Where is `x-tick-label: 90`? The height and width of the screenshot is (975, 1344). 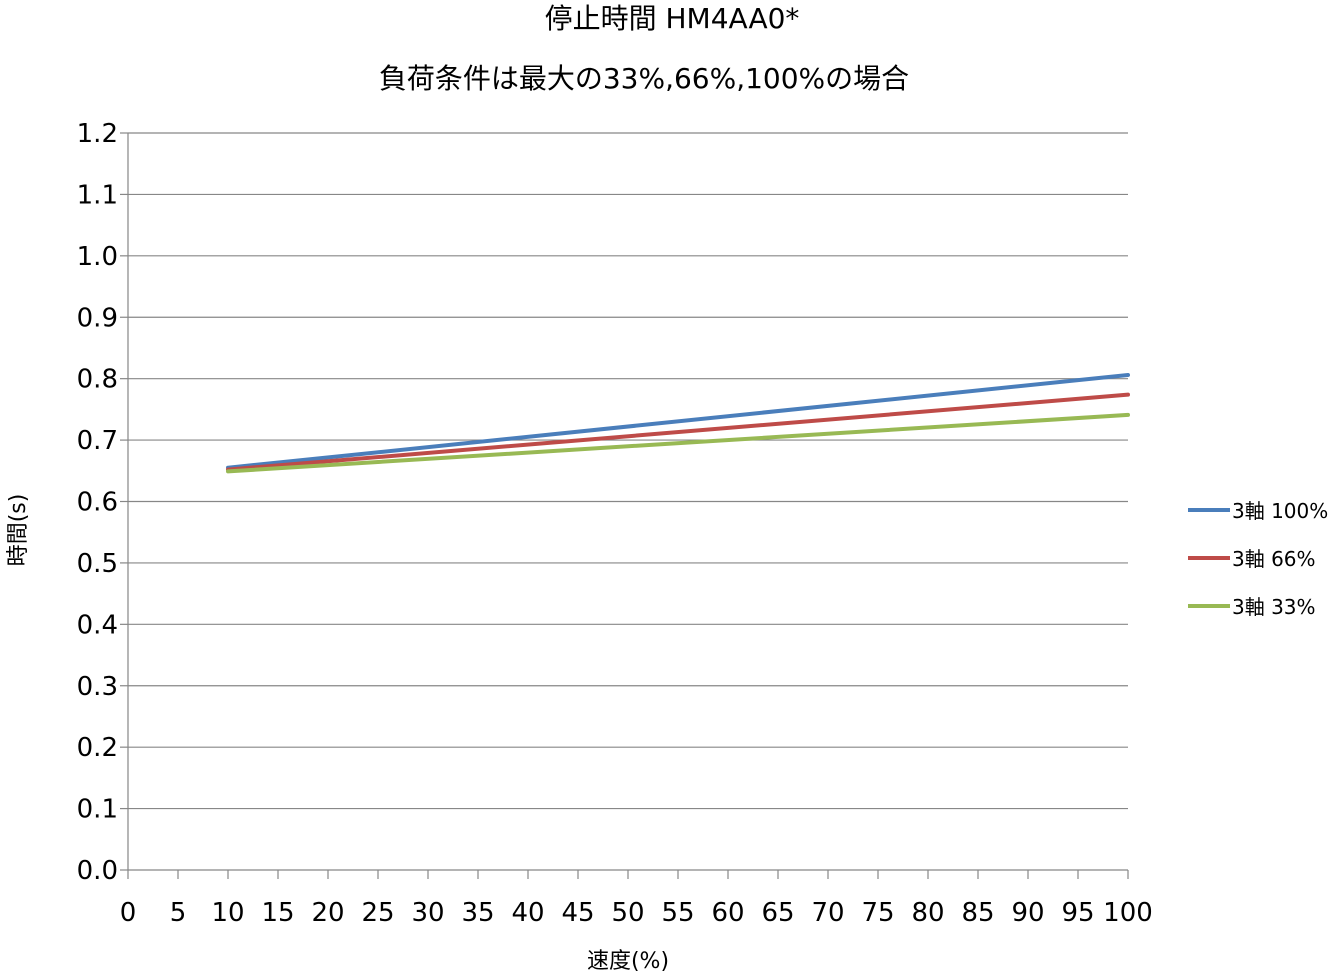
x-tick-label: 90 is located at coordinates (1027, 913).